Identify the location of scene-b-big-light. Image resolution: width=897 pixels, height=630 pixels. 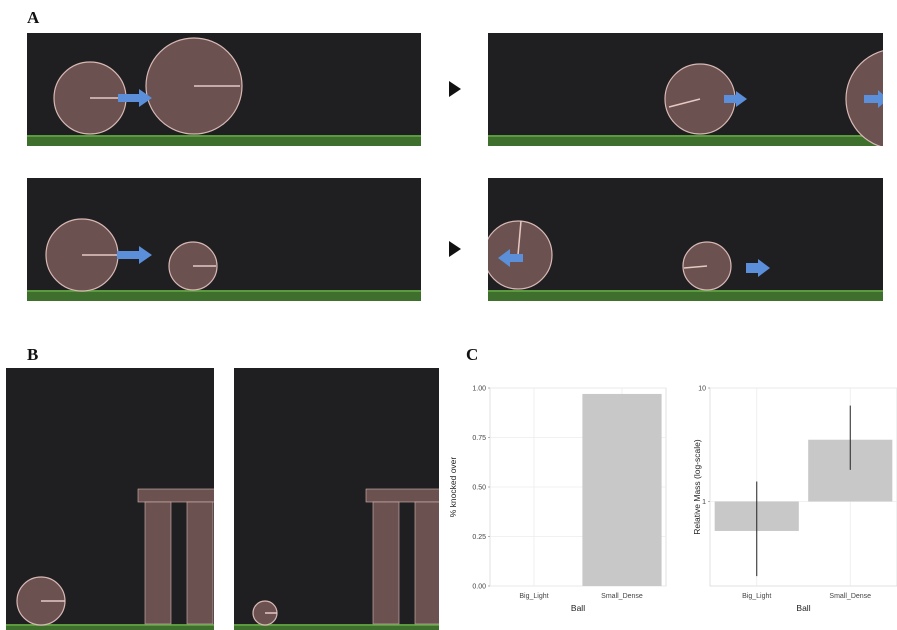
(110, 499).